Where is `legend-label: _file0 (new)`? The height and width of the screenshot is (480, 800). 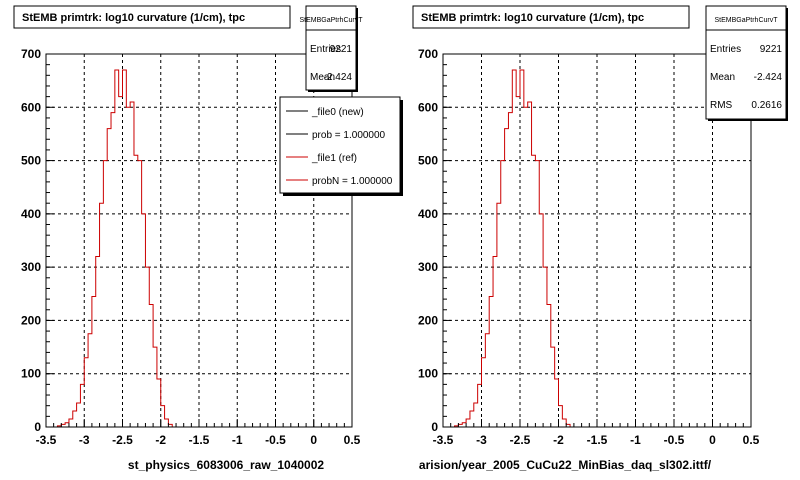 legend-label: _file0 (new) is located at coordinates (337, 112).